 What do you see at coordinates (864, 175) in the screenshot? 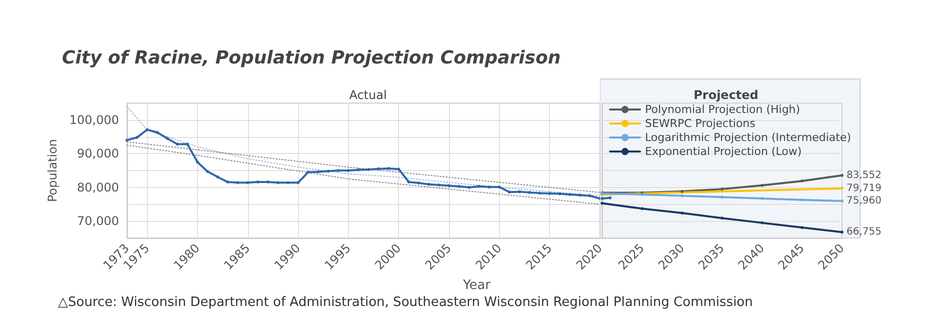
I see `data-label: 83,552` at bounding box center [864, 175].